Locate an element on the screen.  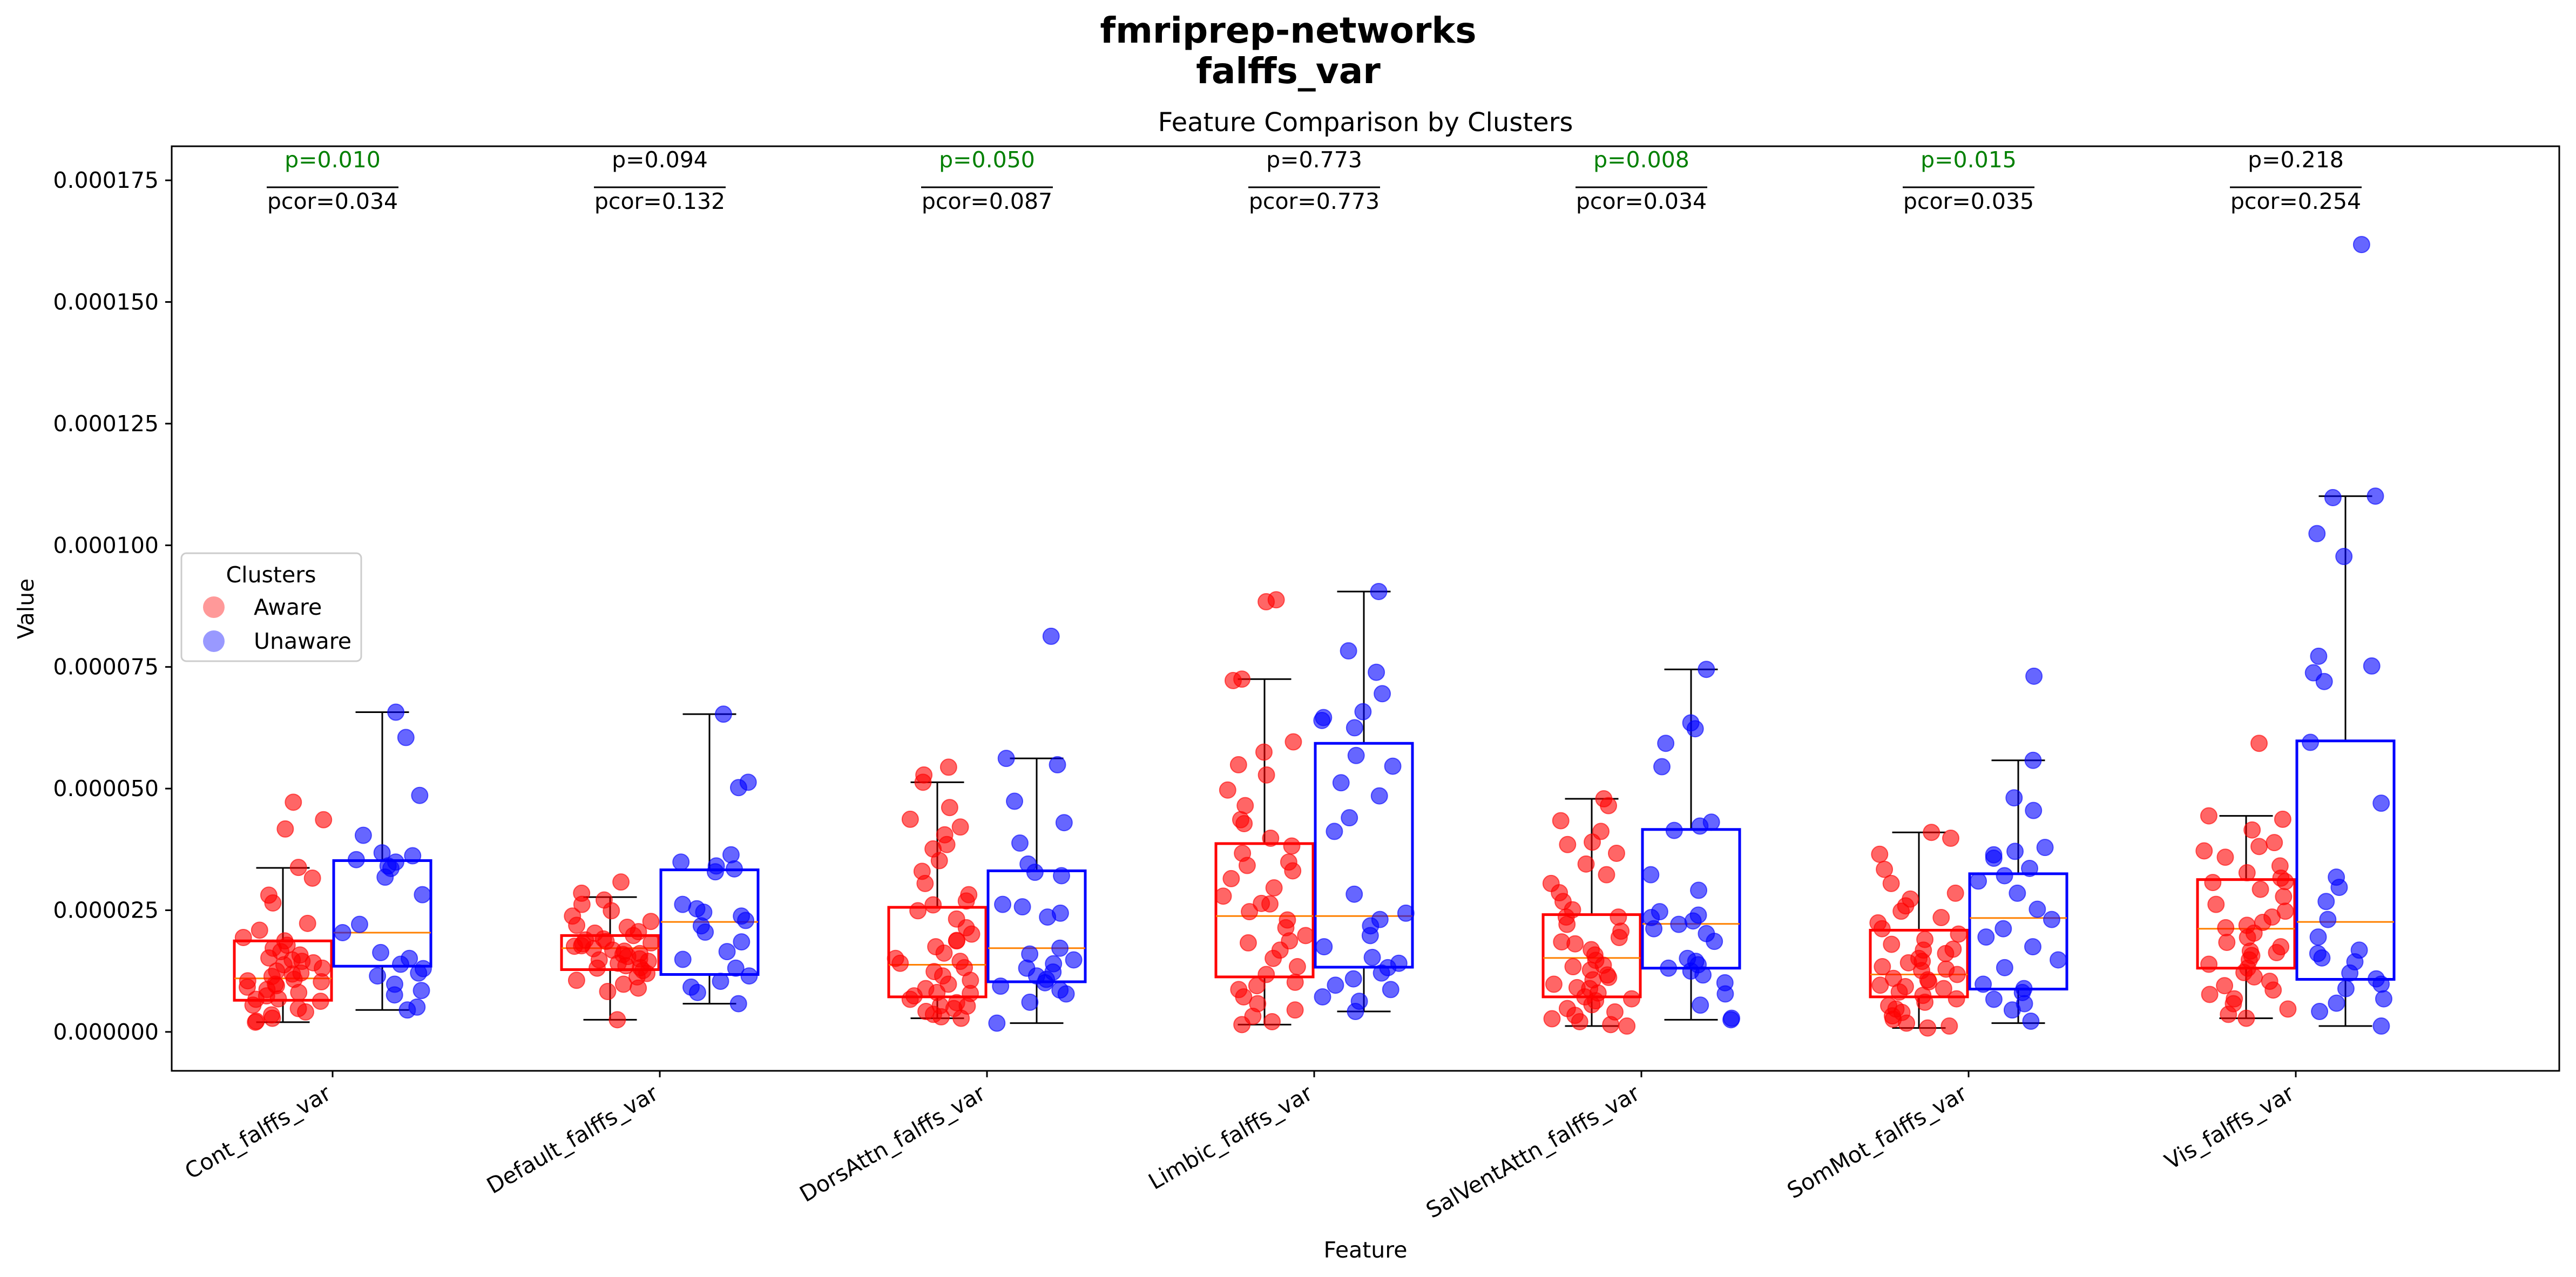
y-tick-label: 0.000175 is located at coordinates (106, 180).